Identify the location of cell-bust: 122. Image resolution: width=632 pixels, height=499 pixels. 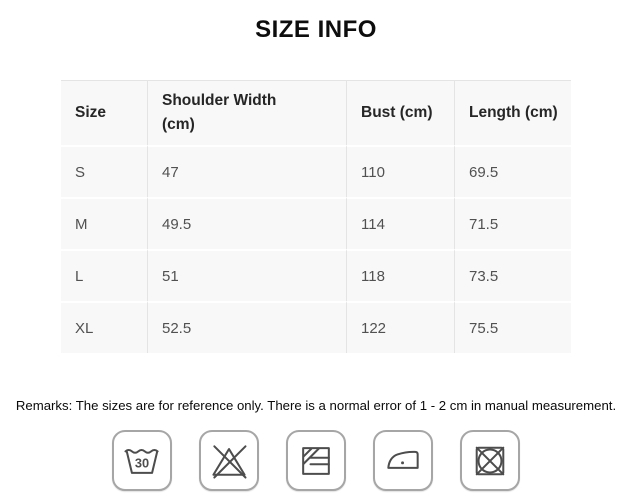
(400, 327).